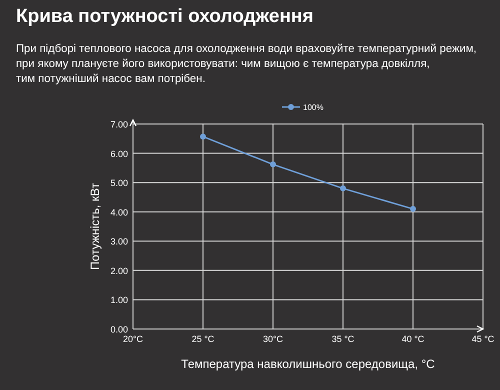 This screenshot has width=500, height=390. What do you see at coordinates (246, 64) in the screenshot?
I see `chart-subtitle: При підборі теплового насоса для охолодження води враховуйте температурний режим, при якому плануєте його використовувати: чим вищою є температура довкілля, тим потужніший насос вам потрібен.` at bounding box center [246, 64].